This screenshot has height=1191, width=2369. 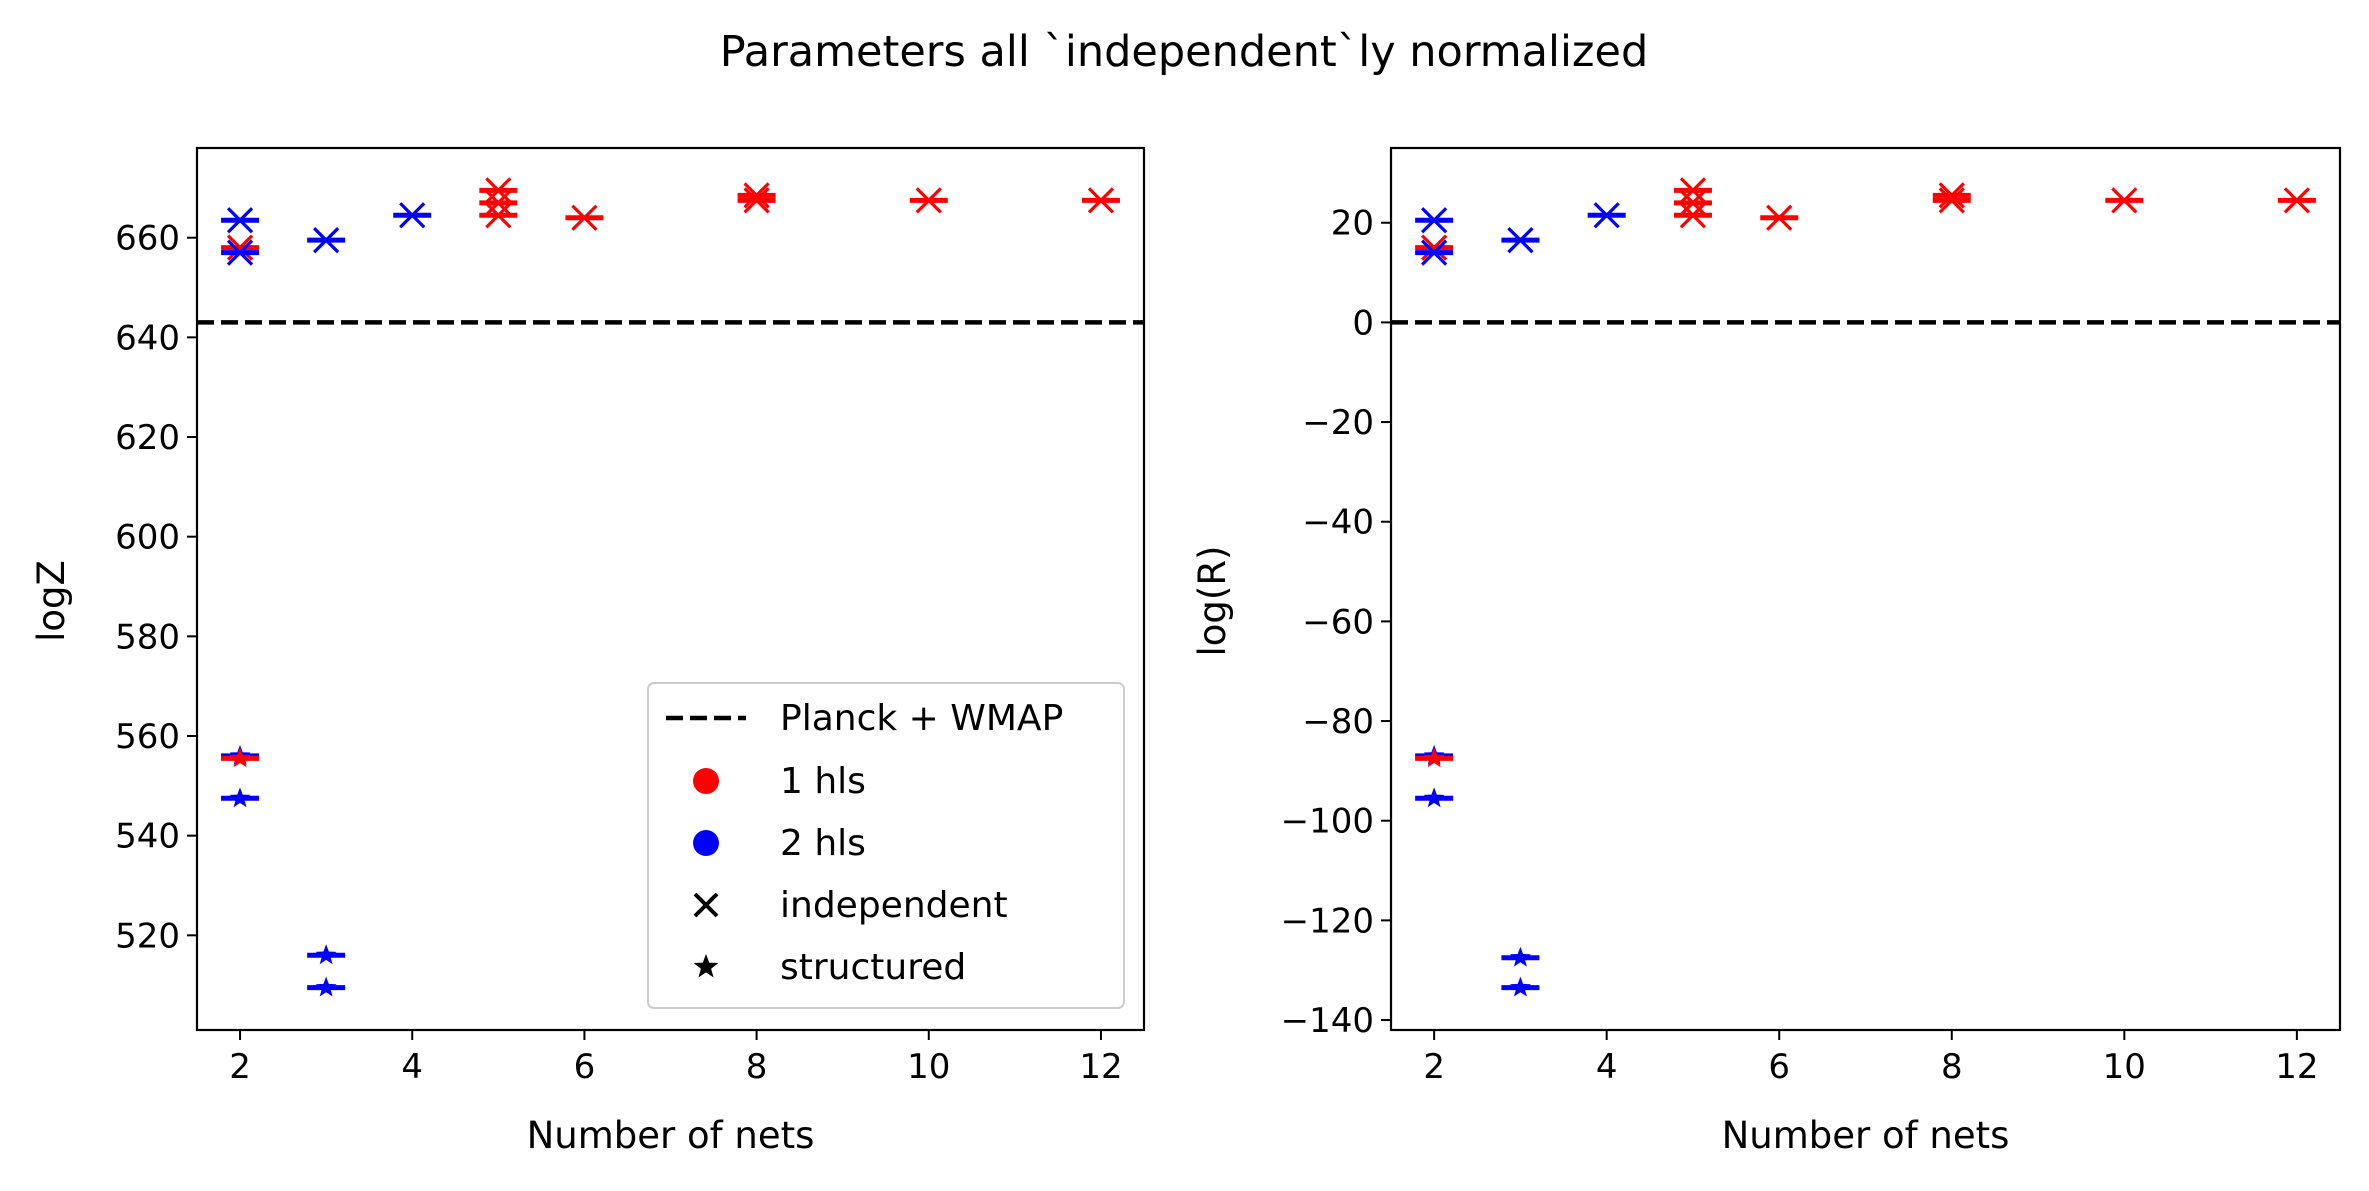 What do you see at coordinates (1327, 822) in the screenshot?
I see `y-tick-label: −100` at bounding box center [1327, 822].